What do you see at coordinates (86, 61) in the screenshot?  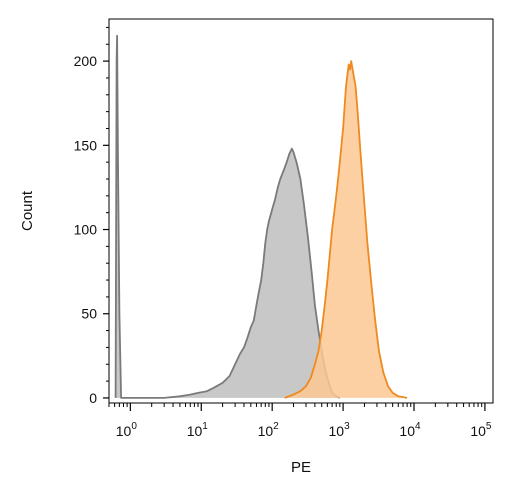 I see `y-tick-label-4: 200` at bounding box center [86, 61].